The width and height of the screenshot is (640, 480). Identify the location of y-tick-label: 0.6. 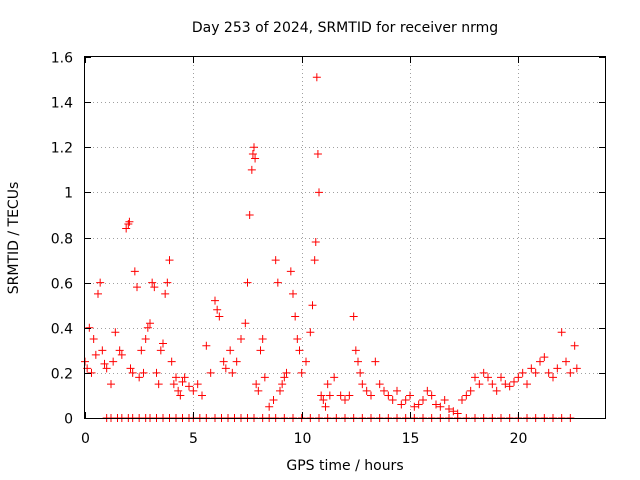
(62, 285).